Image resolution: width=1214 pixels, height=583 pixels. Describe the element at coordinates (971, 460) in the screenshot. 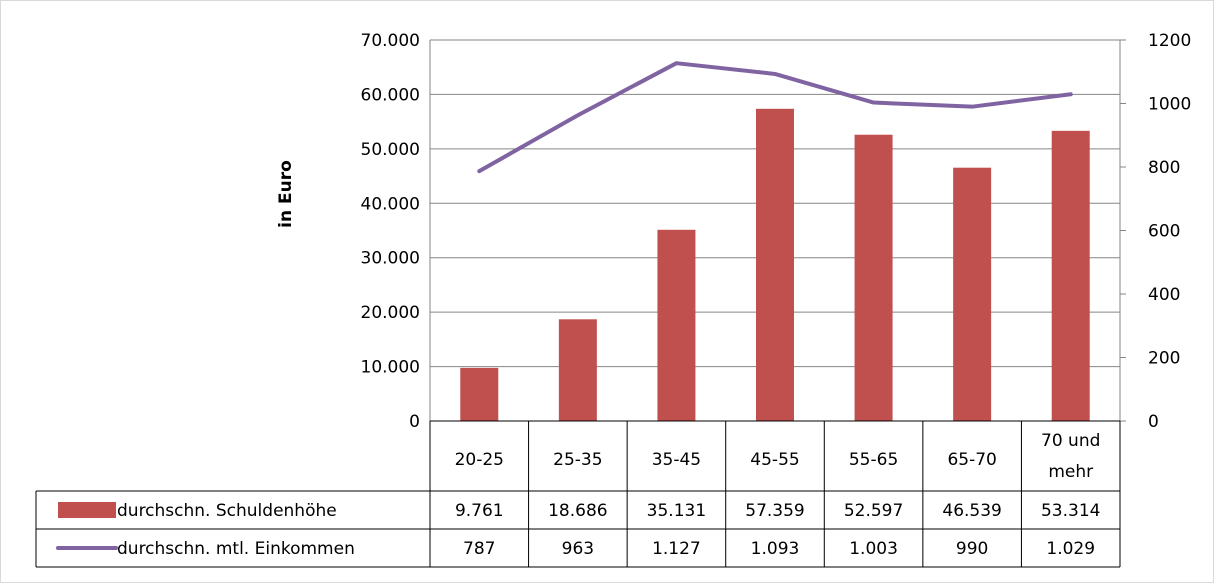

I see `x-tick-label: 65-70` at that location.